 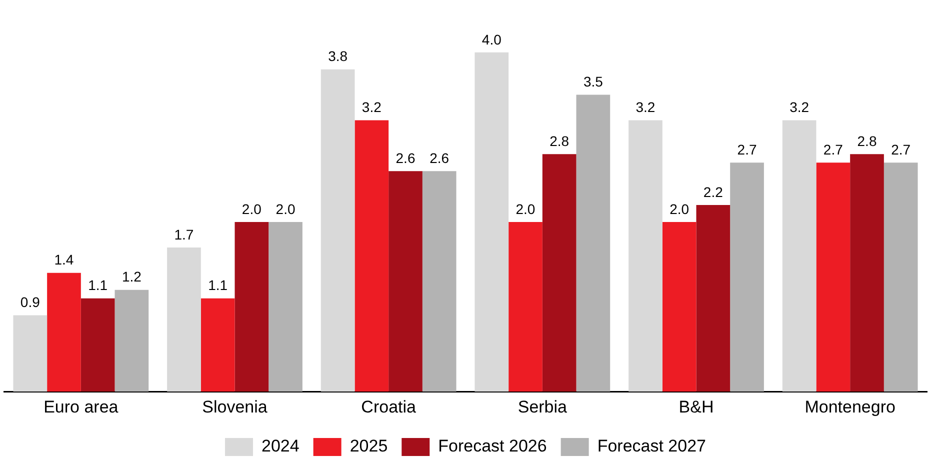 What do you see at coordinates (281, 446) in the screenshot?
I see `legend-label: 2024` at bounding box center [281, 446].